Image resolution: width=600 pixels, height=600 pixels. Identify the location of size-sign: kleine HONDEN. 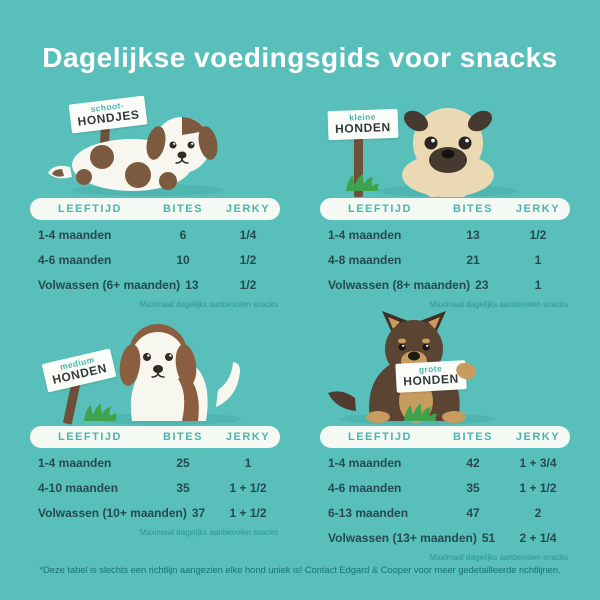
(363, 152).